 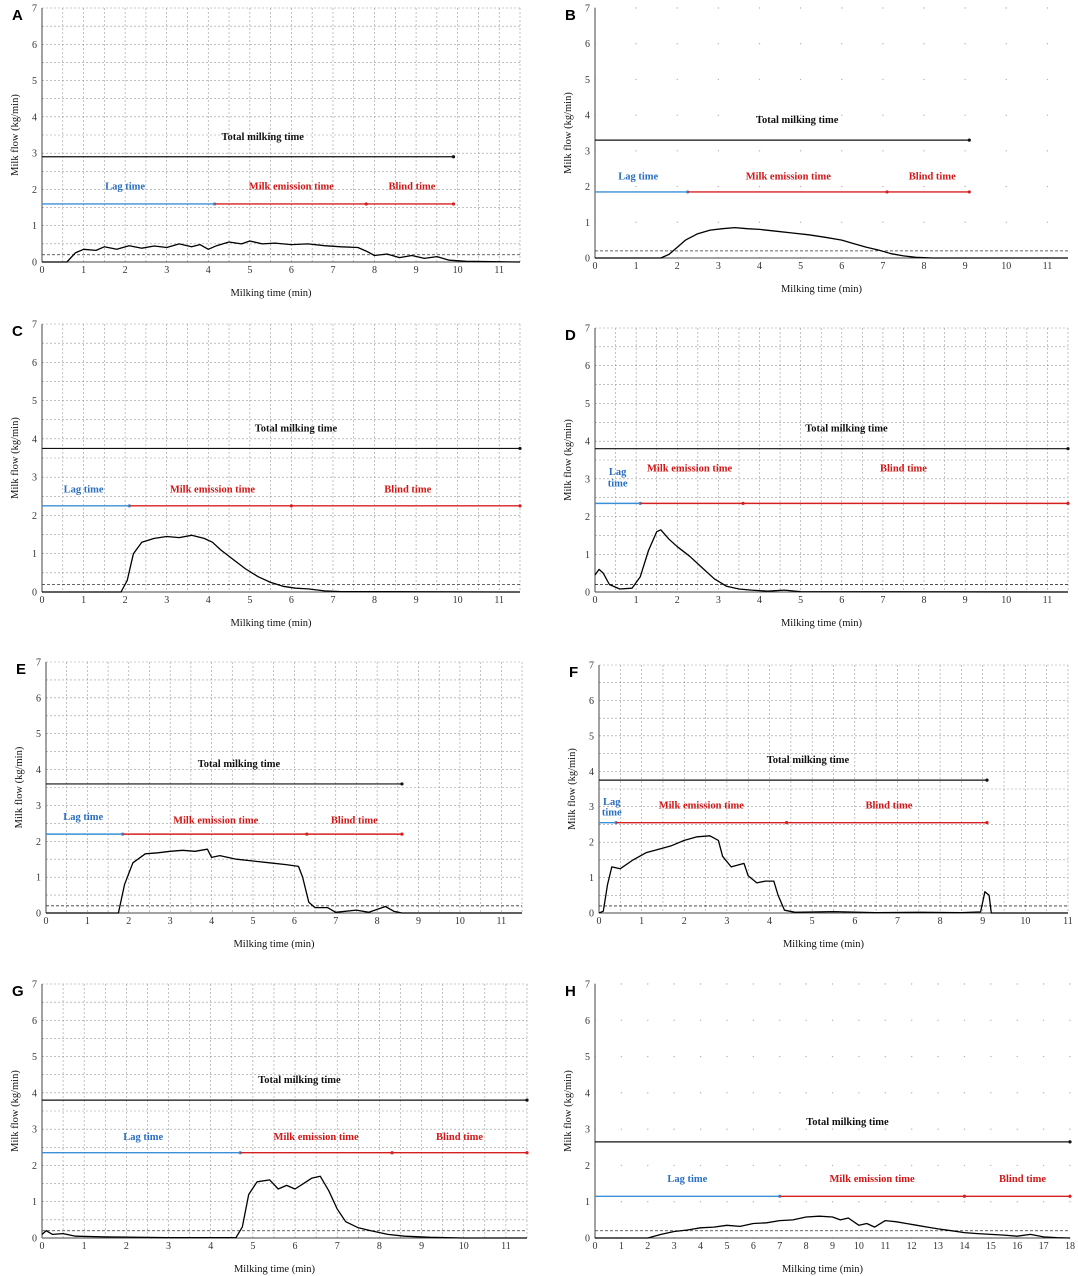 What do you see at coordinates (34, 190) in the screenshot?
I see `y-tick-label: 2` at bounding box center [34, 190].